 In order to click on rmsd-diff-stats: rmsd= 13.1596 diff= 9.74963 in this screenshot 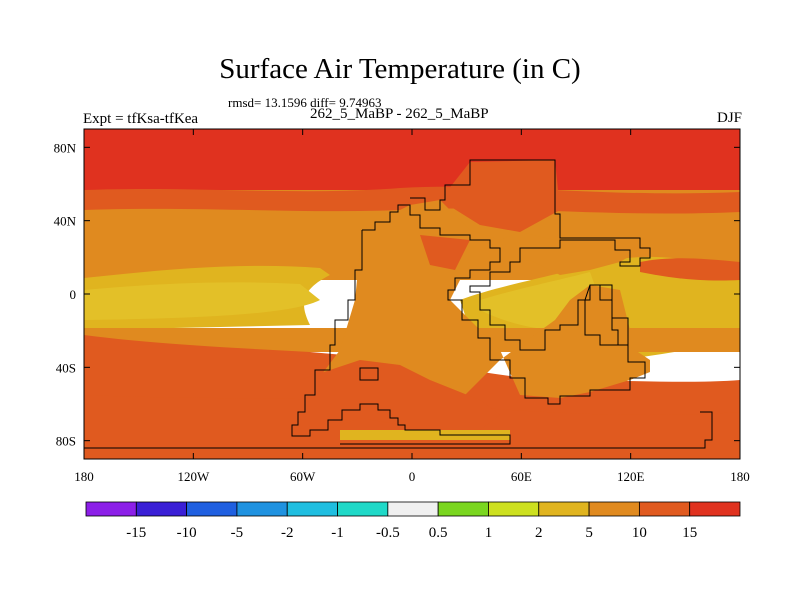, I will do `click(305, 102)`.